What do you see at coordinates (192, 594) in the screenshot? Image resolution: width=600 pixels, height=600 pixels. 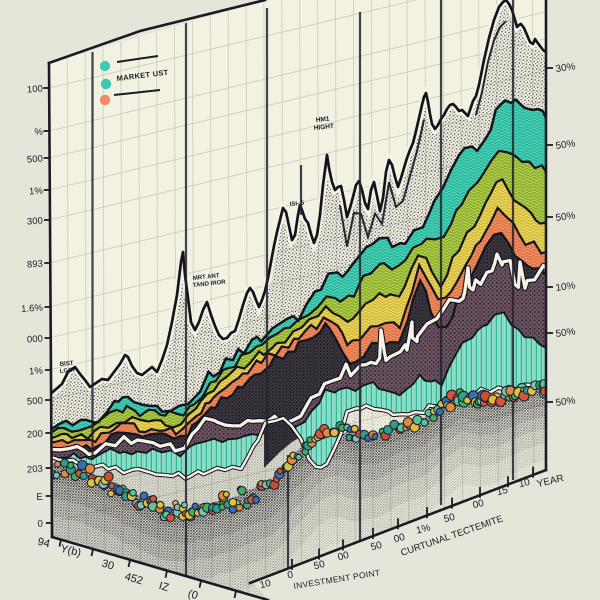 I see `svg-text: (0` at bounding box center [192, 594].